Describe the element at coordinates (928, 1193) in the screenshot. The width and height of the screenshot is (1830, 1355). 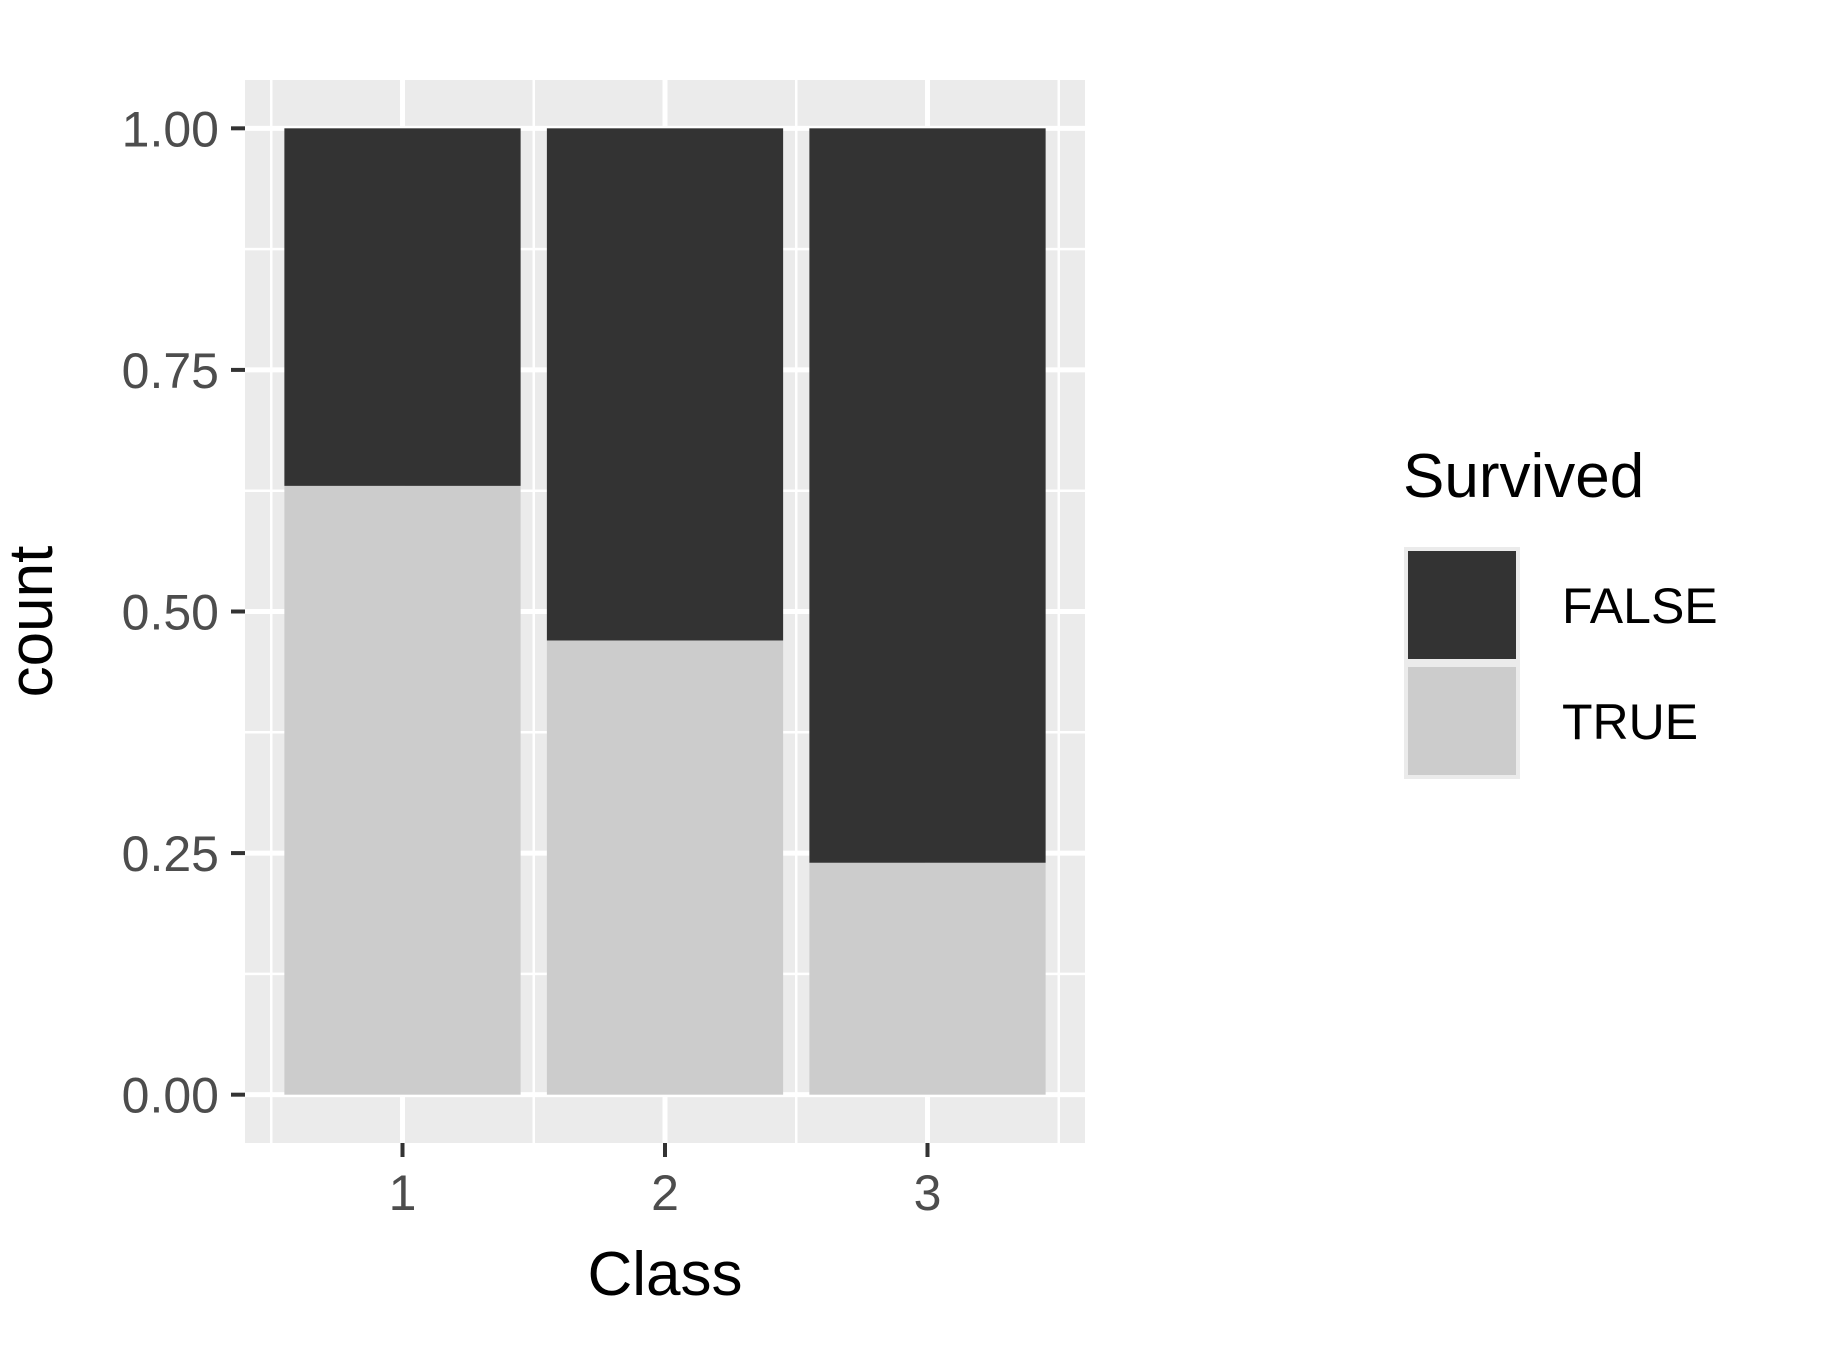
I see `x-tick-label: 3` at that location.